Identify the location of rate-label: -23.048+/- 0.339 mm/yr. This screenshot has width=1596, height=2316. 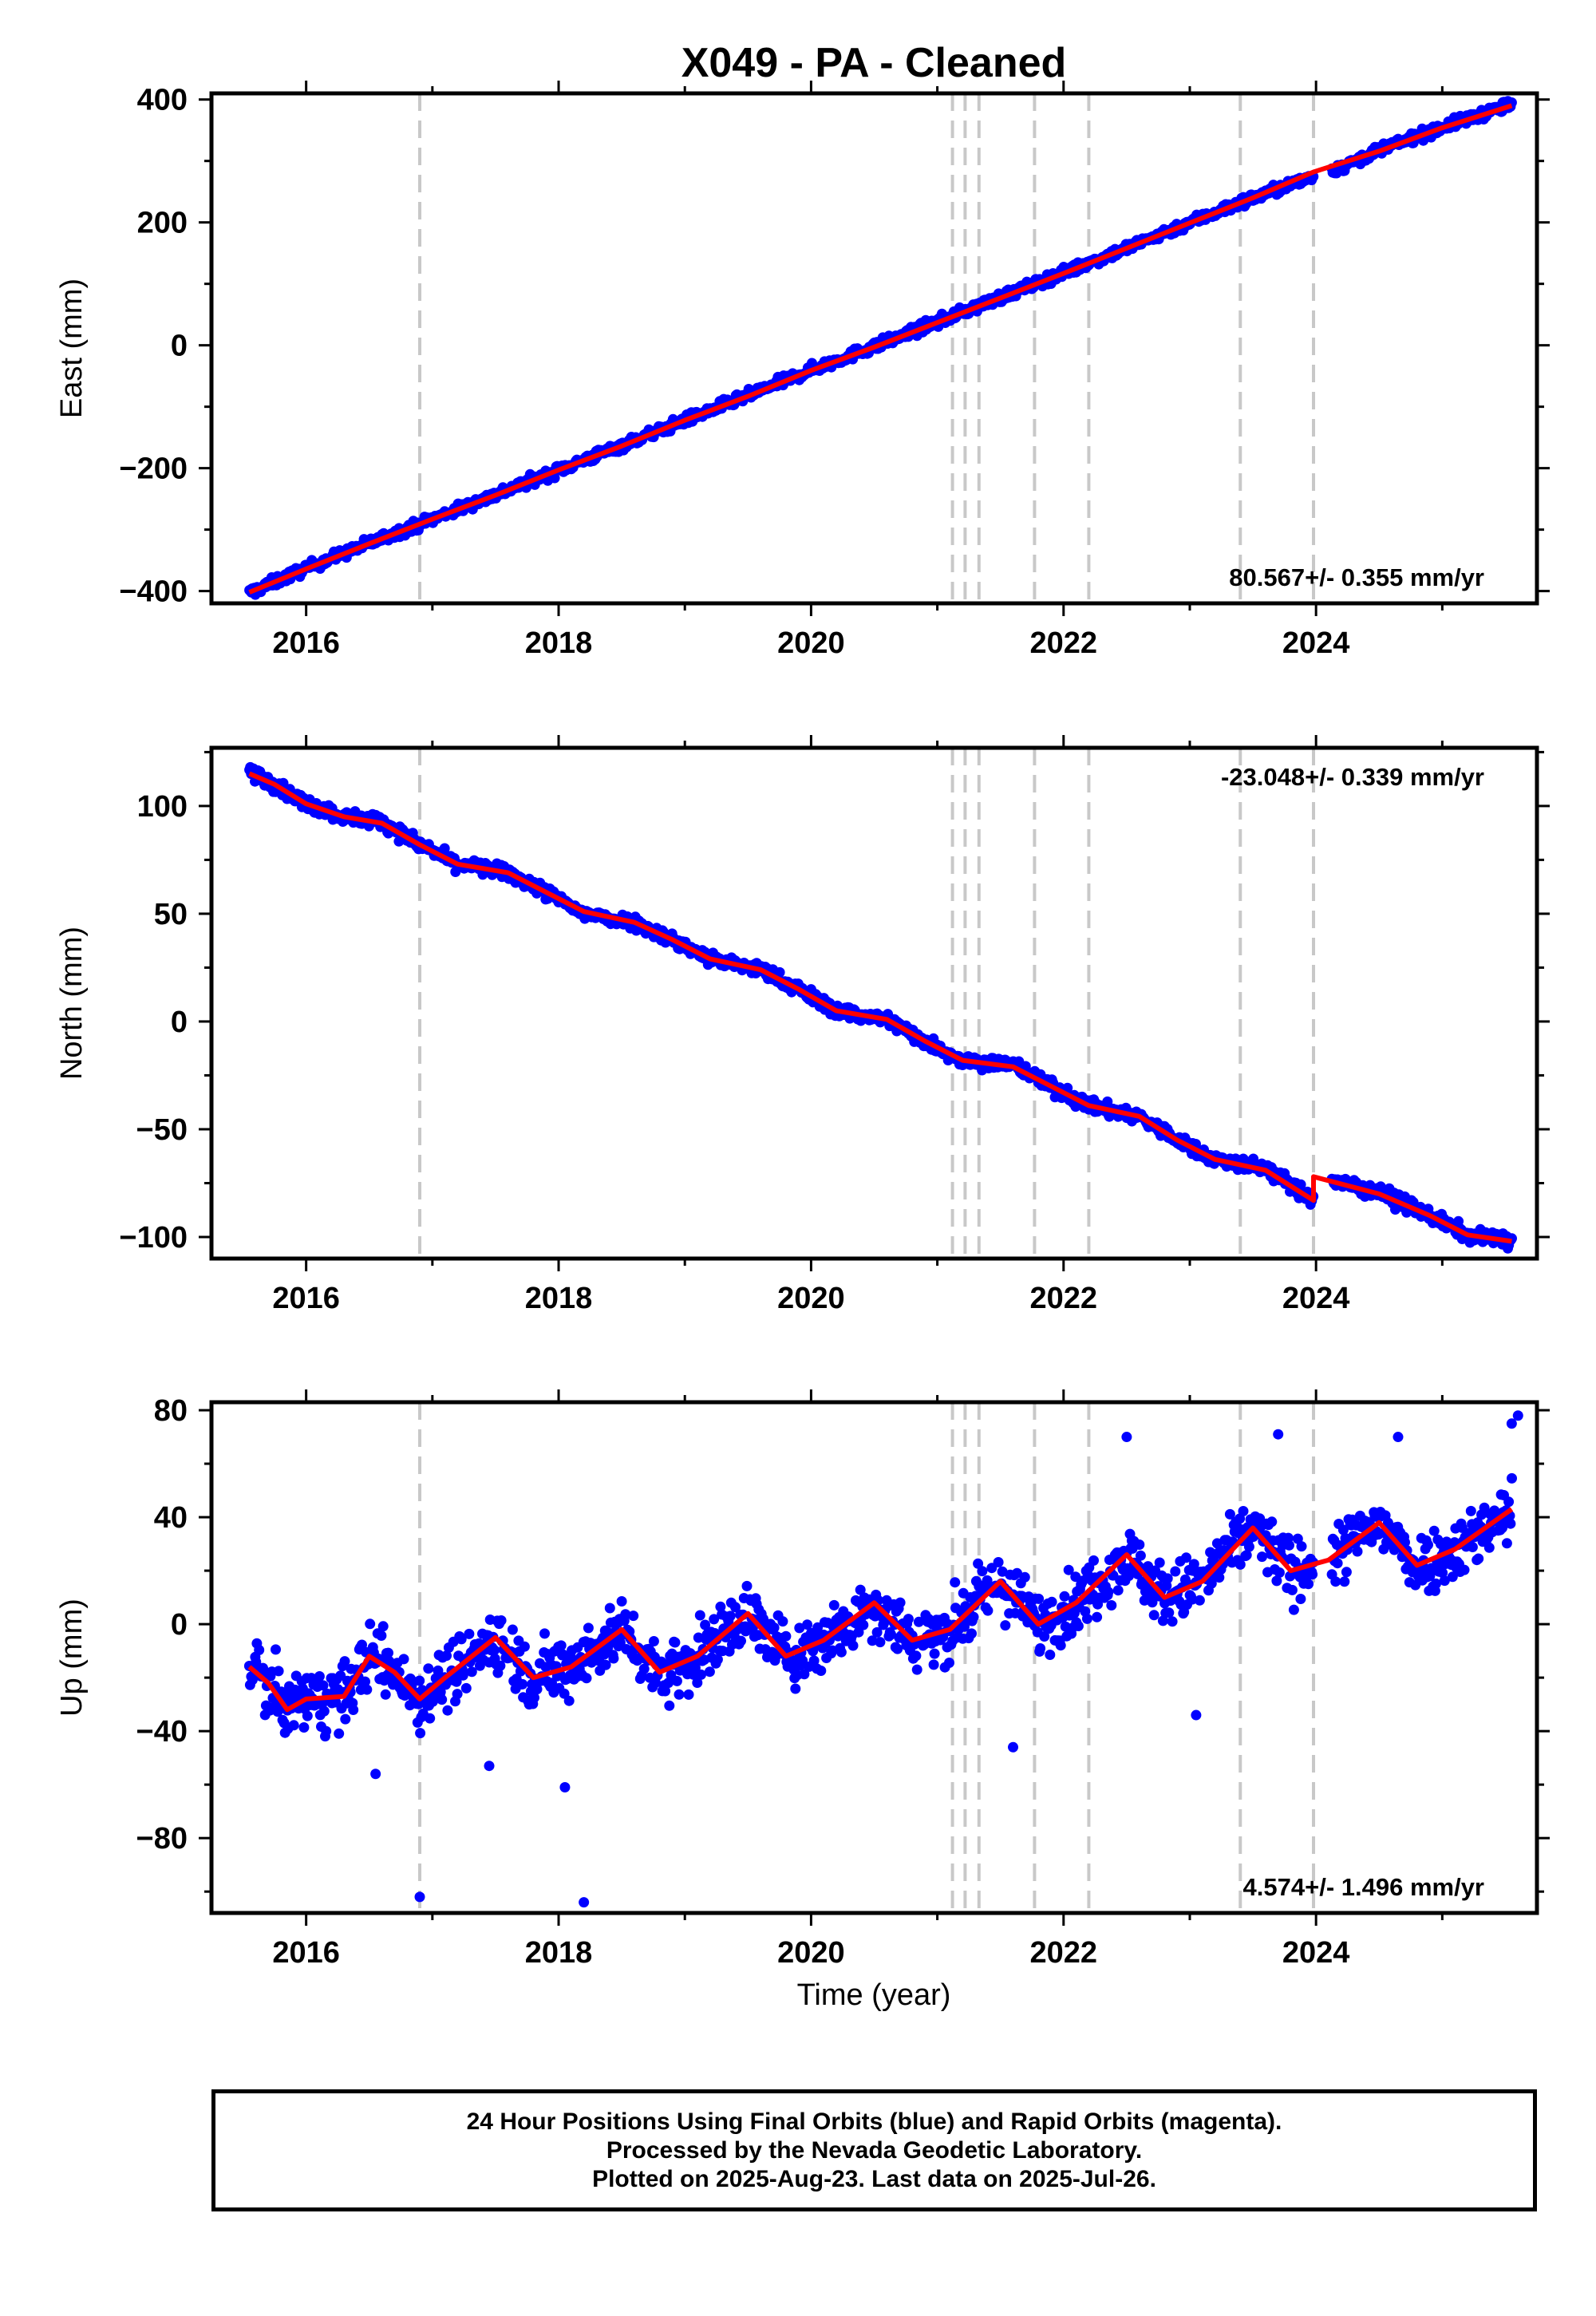
(1352, 777).